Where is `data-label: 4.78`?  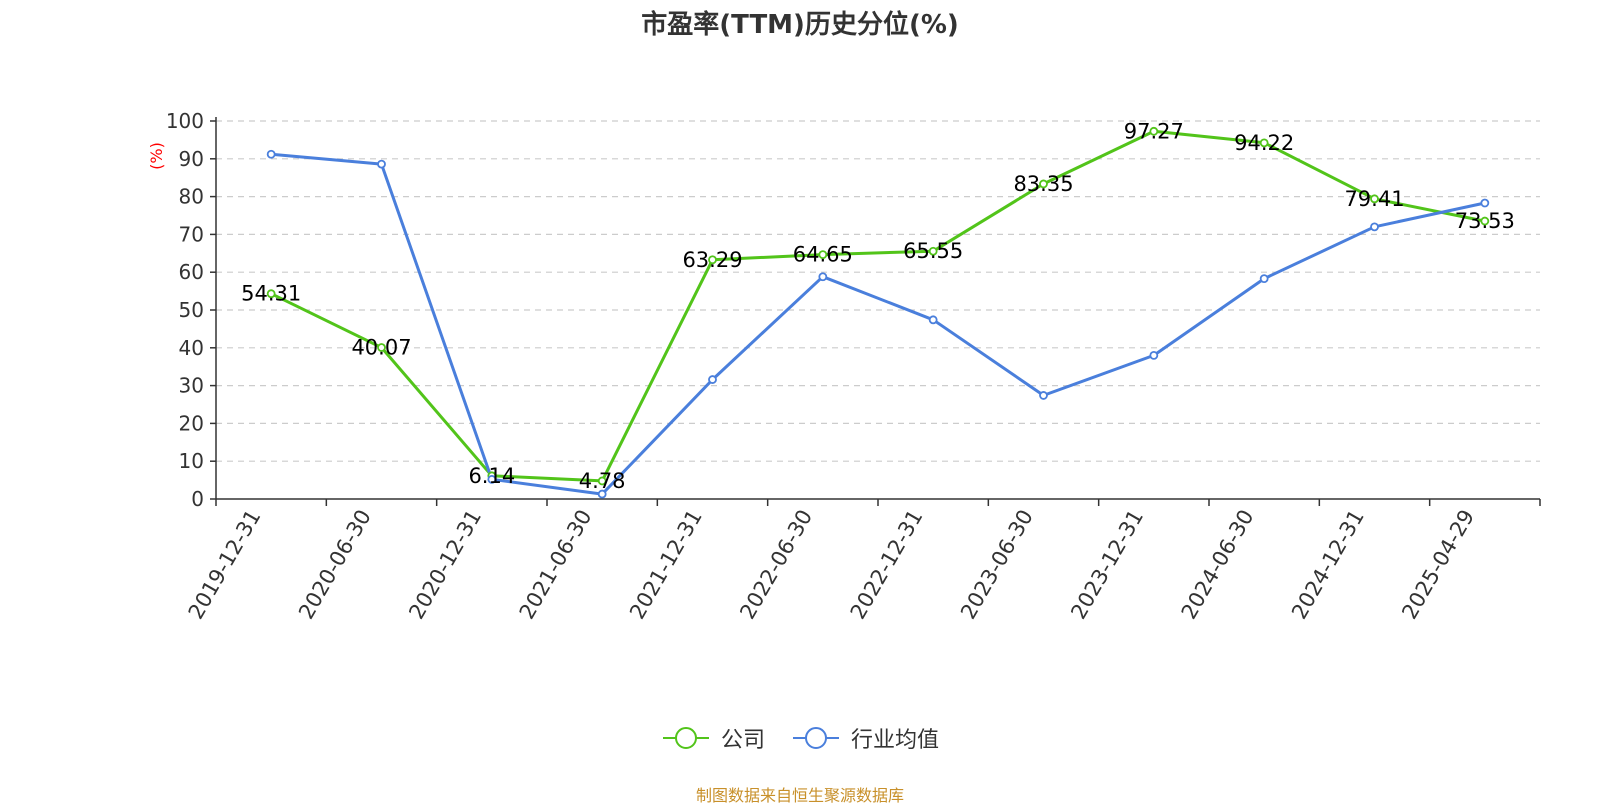
data-label: 4.78 is located at coordinates (602, 481).